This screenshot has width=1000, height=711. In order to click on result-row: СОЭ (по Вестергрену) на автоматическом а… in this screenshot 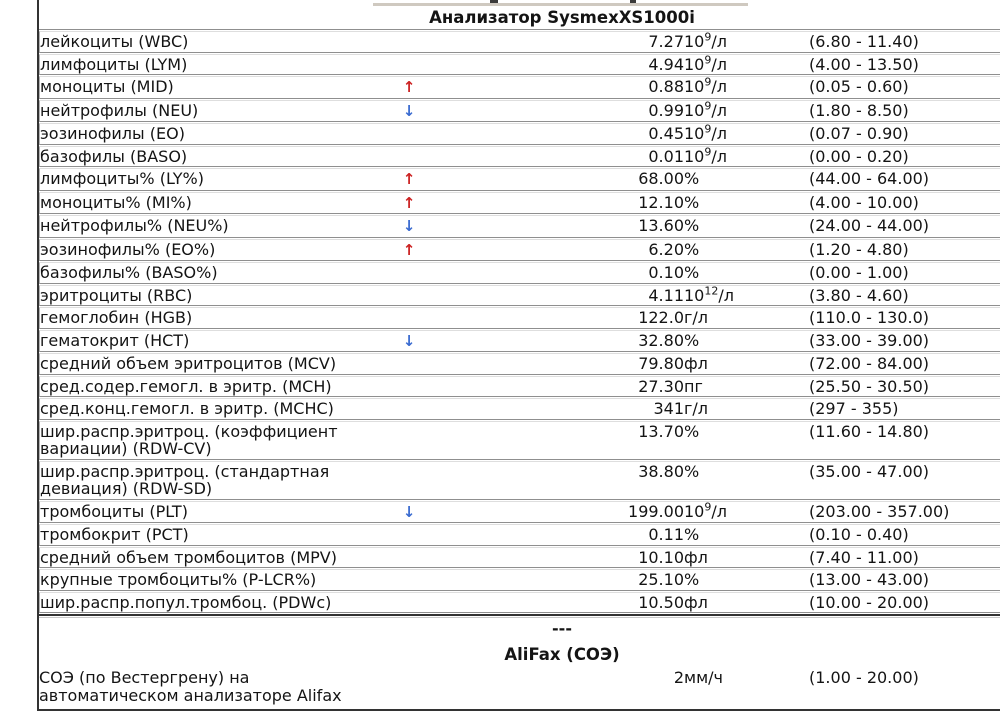, I will do `click(519, 686)`.